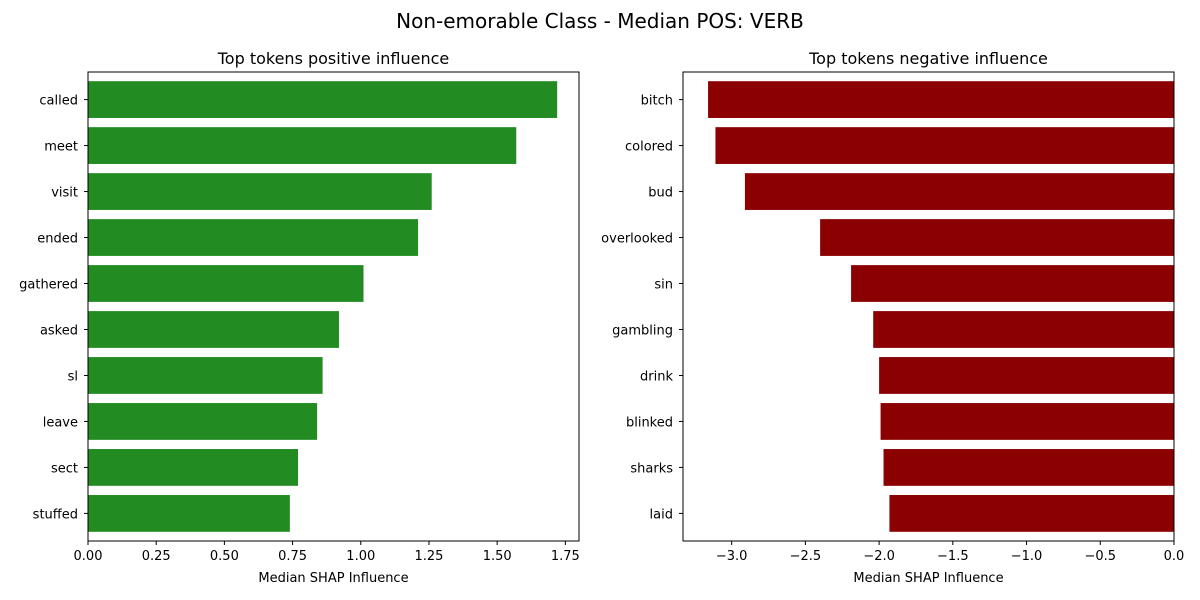 Image resolution: width=1200 pixels, height=600 pixels. Describe the element at coordinates (57, 239) in the screenshot. I see `y-tick-label: ended` at that location.